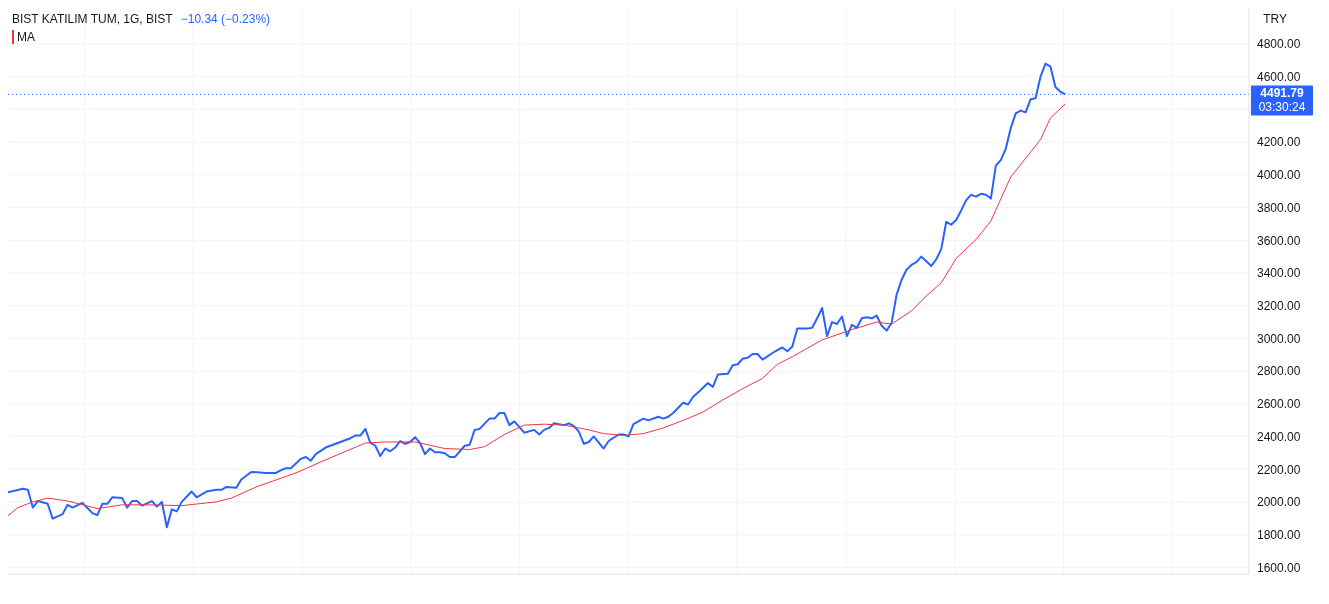  I want to click on y-tick-label: 4000.00, so click(1279, 175).